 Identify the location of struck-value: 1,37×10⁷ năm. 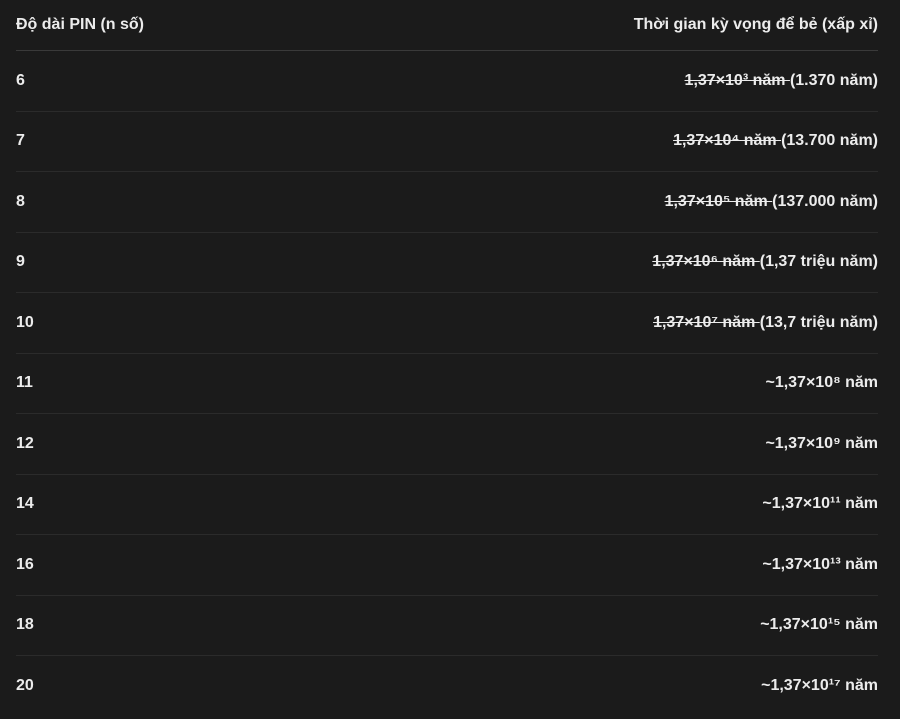
(706, 322).